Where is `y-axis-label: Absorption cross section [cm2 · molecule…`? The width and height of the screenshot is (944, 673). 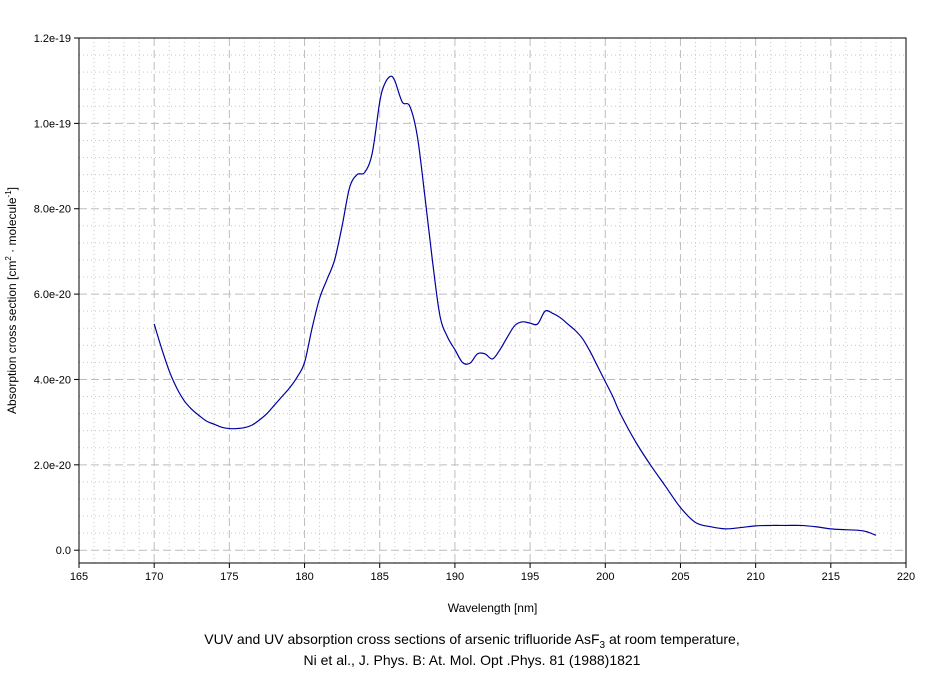
y-axis-label: Absorption cross section [cm2 · molecule… is located at coordinates (11, 300).